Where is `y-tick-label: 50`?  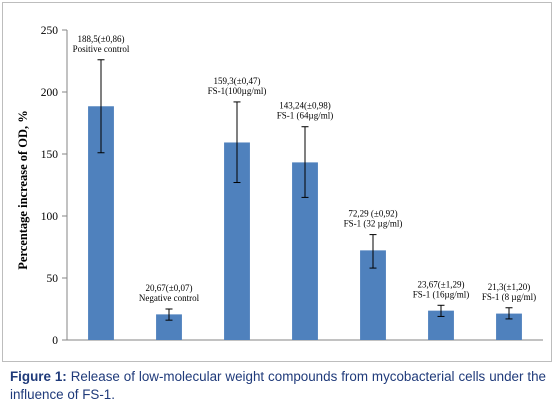
y-tick-label: 50 is located at coordinates (53, 279).